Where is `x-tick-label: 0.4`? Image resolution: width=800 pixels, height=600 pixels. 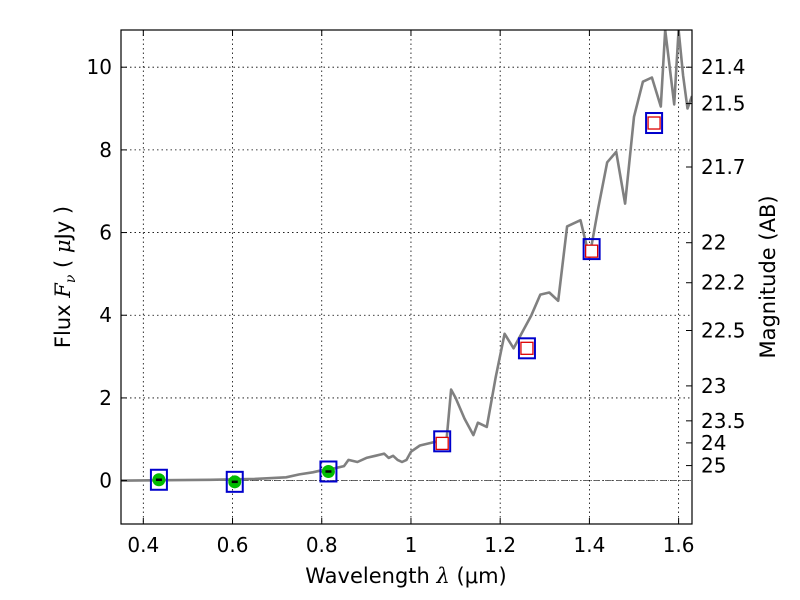 x-tick-label: 0.4 is located at coordinates (143, 545).